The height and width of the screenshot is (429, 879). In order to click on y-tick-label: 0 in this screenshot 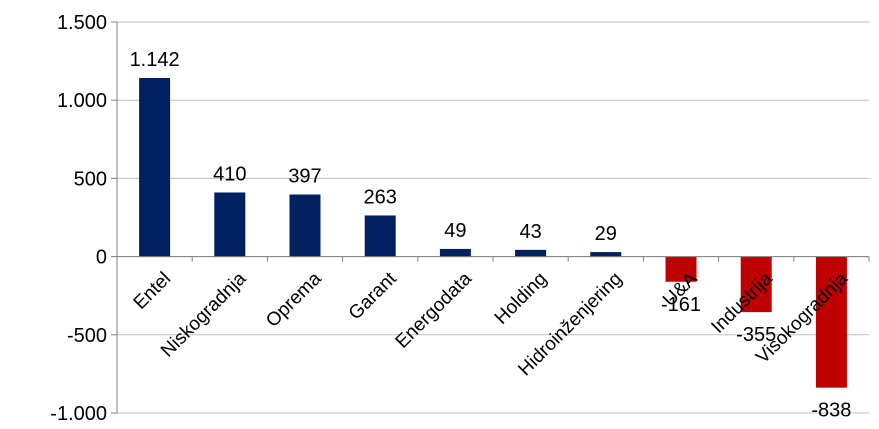, I will do `click(101, 258)`.